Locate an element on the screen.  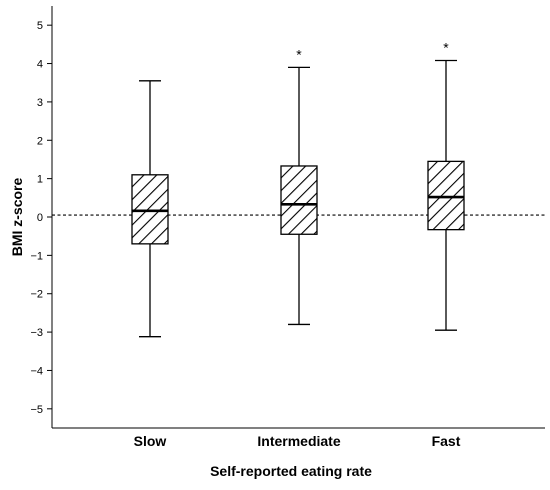
y-tick-label: 3 is located at coordinates (40, 103).